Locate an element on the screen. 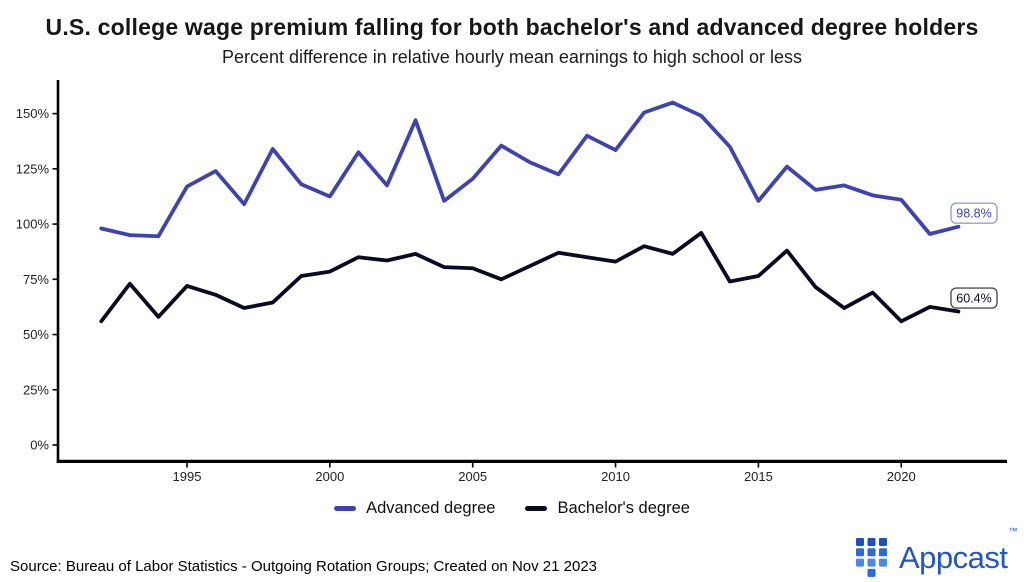 The image size is (1024, 582). end-value-label: 98.8% is located at coordinates (973, 213).